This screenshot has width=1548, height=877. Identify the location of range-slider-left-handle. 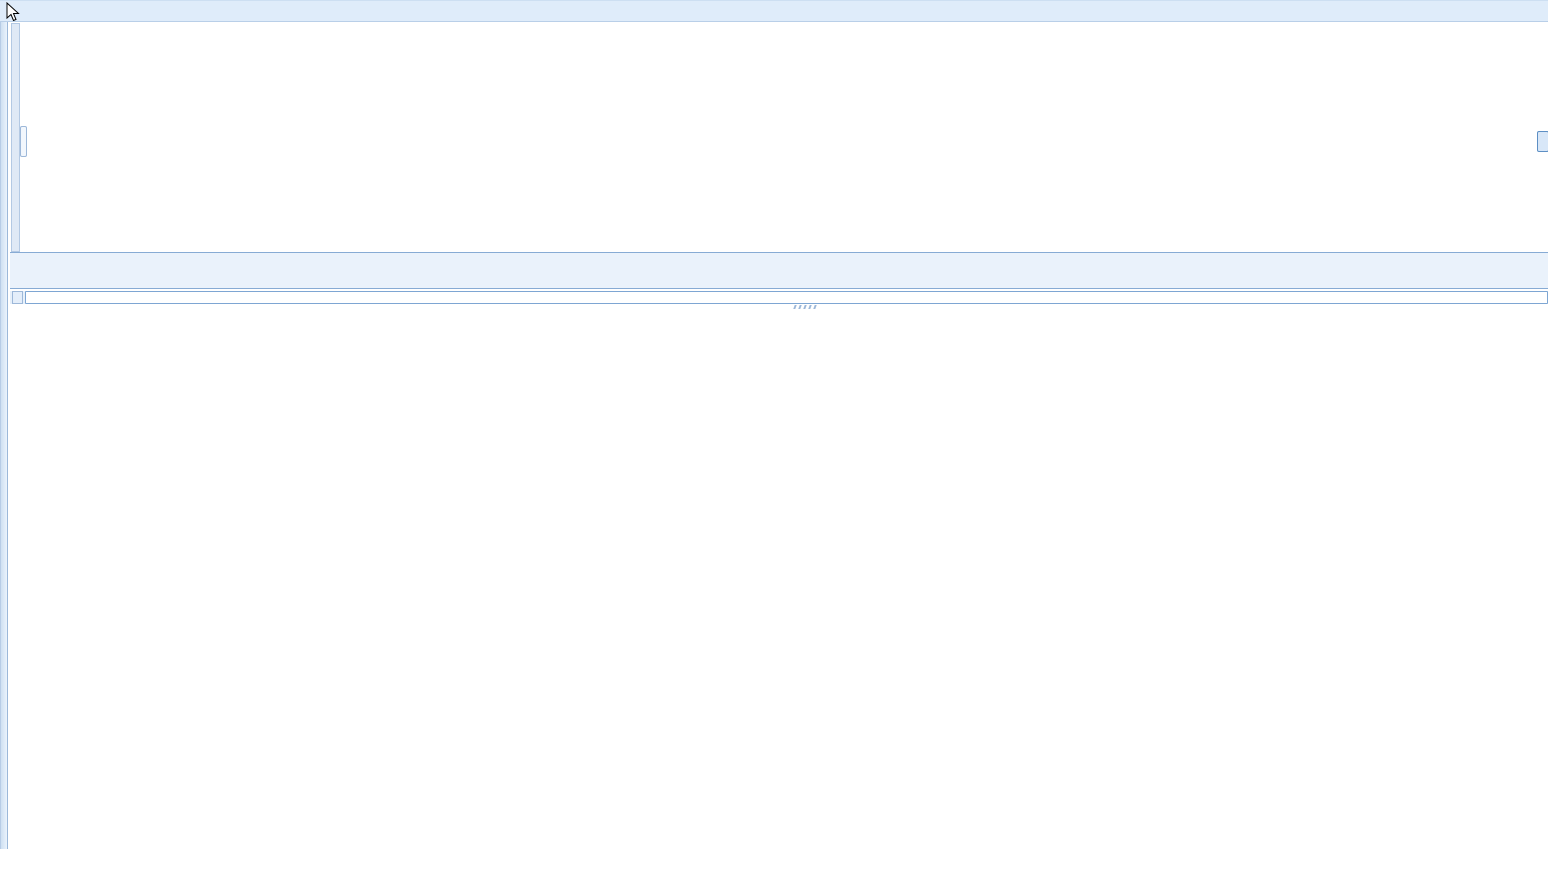
(23, 141).